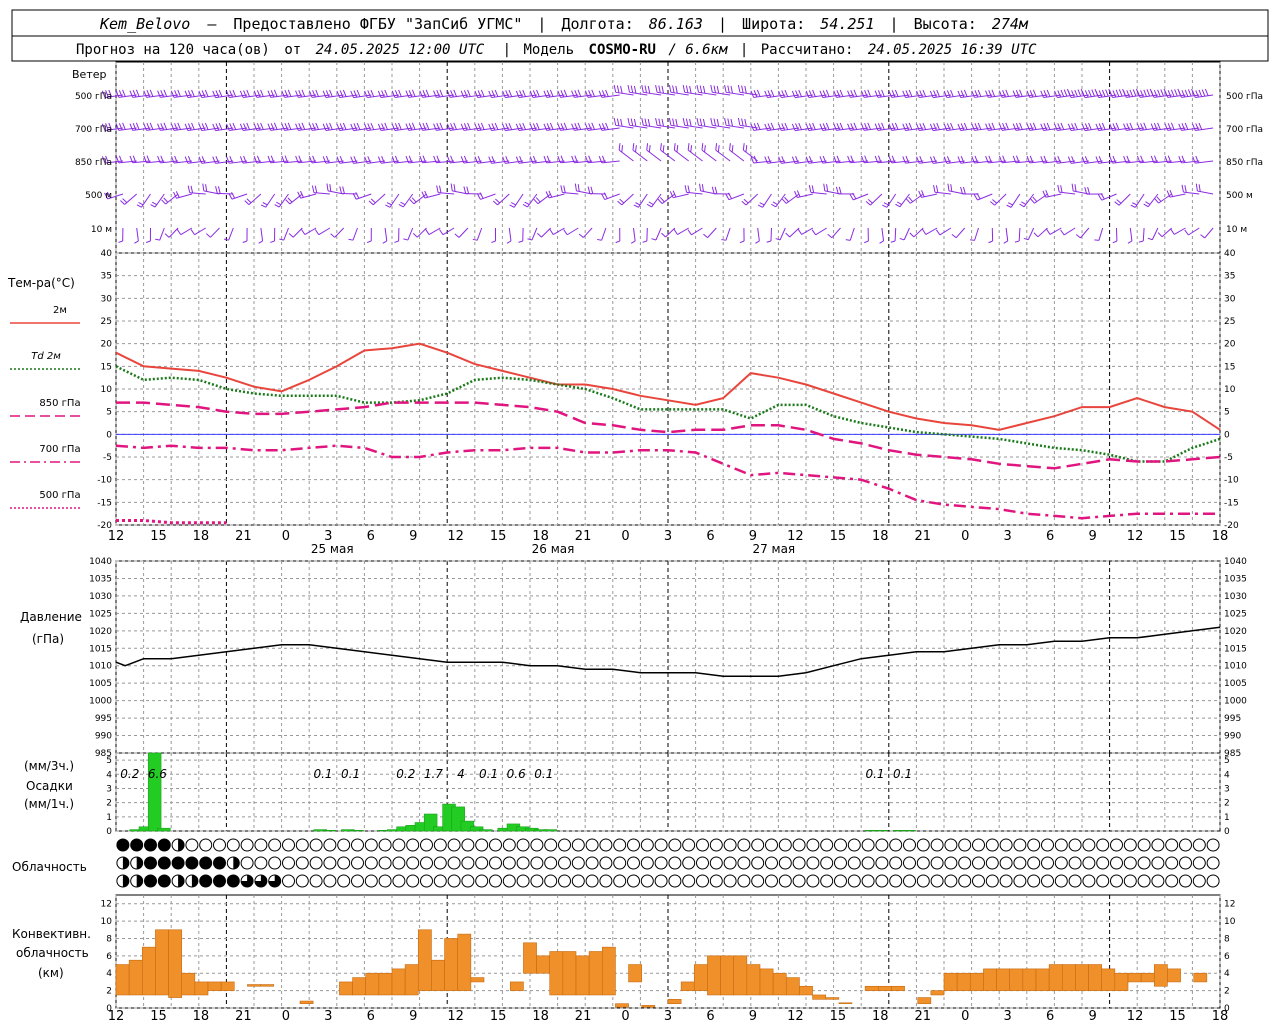 This screenshot has width=1280, height=1024. What do you see at coordinates (100, 597) in the screenshot?
I see `pressure-ytick-left: 1030` at bounding box center [100, 597].